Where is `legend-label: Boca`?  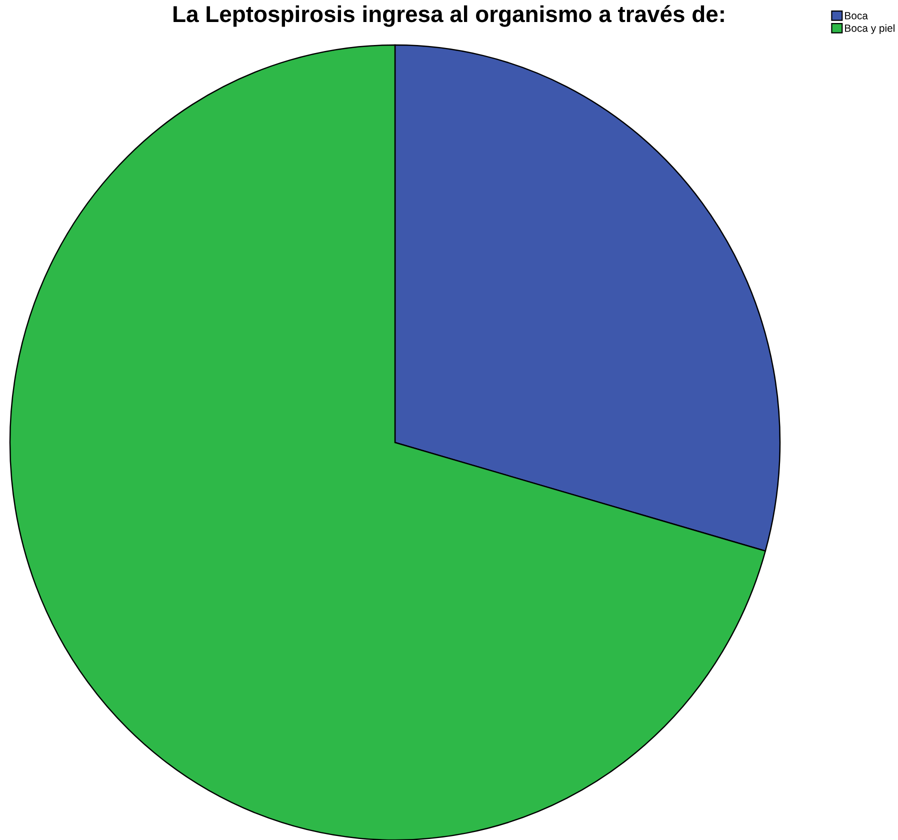 legend-label: Boca is located at coordinates (856, 16).